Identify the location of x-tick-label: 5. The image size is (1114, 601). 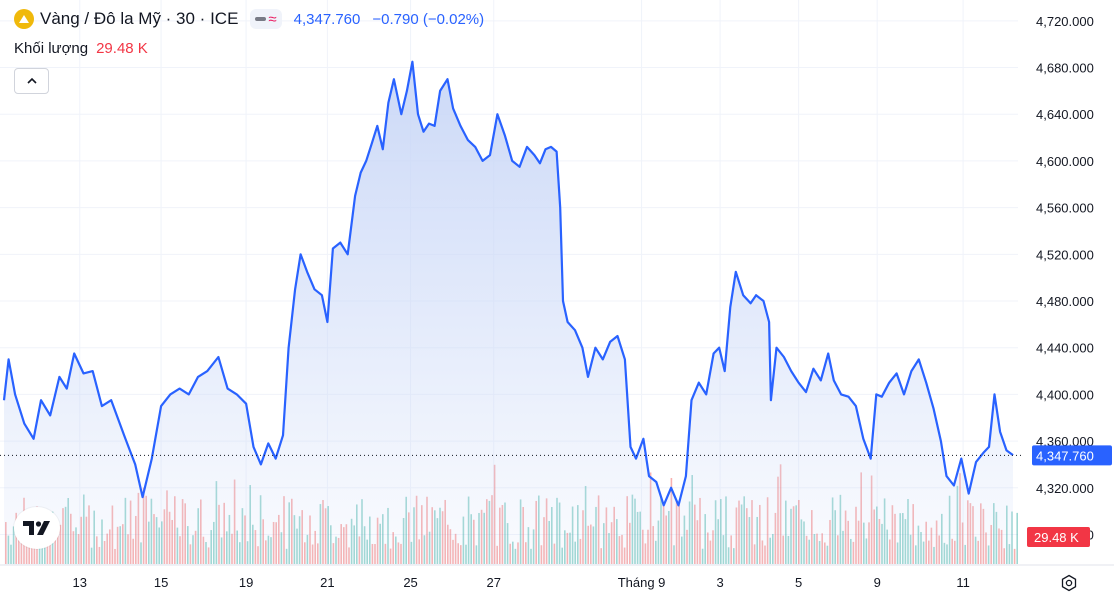
(798, 582).